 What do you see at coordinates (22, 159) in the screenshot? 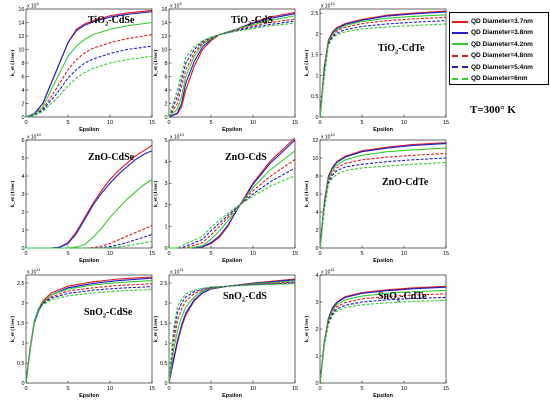
I see `y-tick-label: 5` at bounding box center [22, 159].